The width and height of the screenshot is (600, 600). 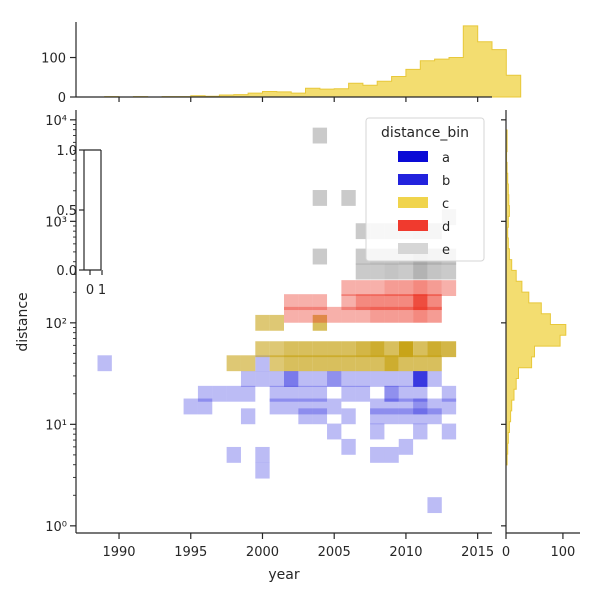 What do you see at coordinates (425, 189) in the screenshot?
I see `legend-frame` at bounding box center [425, 189].